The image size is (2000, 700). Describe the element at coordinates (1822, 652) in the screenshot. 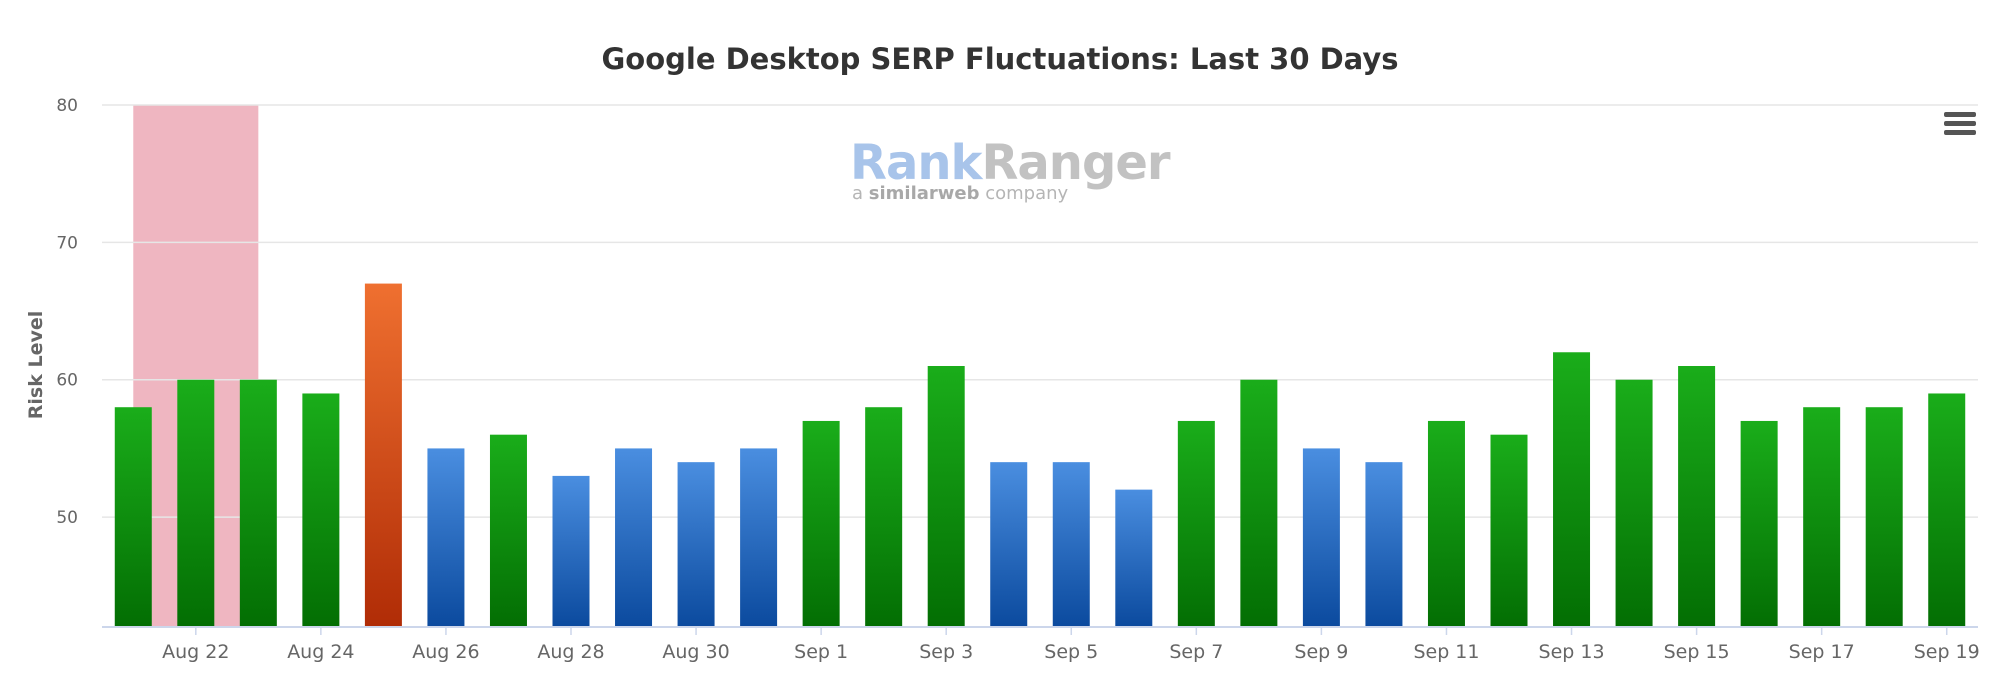

I see `x-tick-label: Sep 17` at that location.